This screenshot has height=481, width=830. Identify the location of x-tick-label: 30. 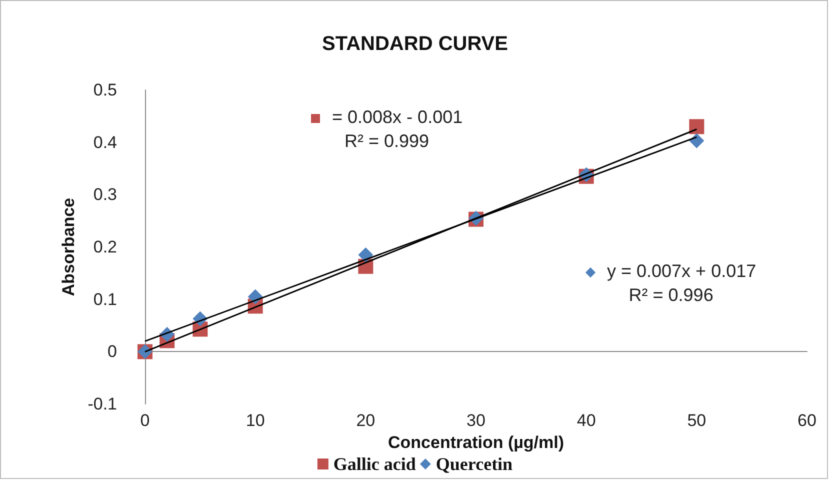
(476, 420).